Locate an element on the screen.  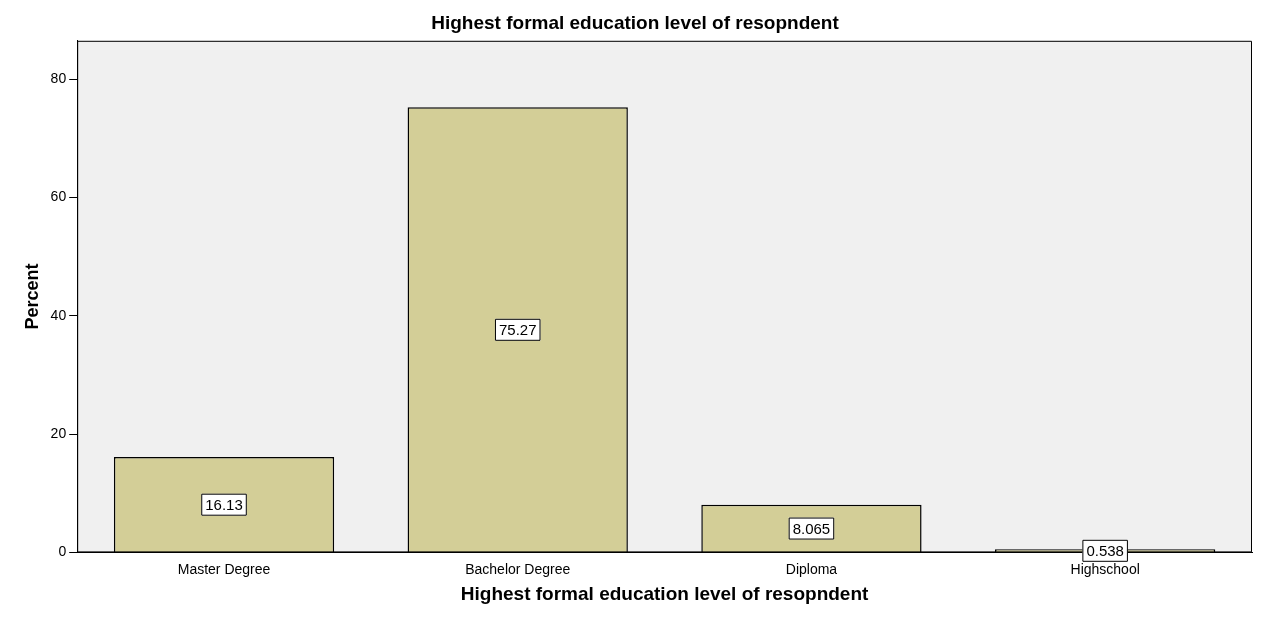
y-tick-label: 40 is located at coordinates (58, 314).